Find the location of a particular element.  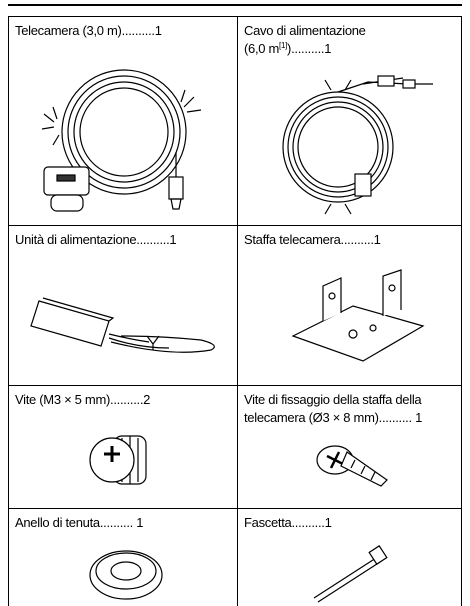

cell-line: Staffa telecamera..........1 is located at coordinates (312, 239).